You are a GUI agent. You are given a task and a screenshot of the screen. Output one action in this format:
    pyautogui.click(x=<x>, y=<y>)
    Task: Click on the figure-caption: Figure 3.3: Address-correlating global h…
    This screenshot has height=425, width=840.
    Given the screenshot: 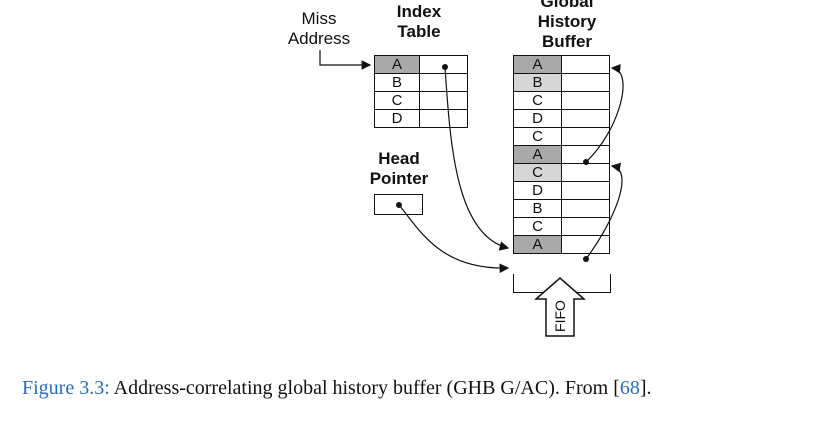 What is the action you would take?
    pyautogui.click(x=337, y=388)
    